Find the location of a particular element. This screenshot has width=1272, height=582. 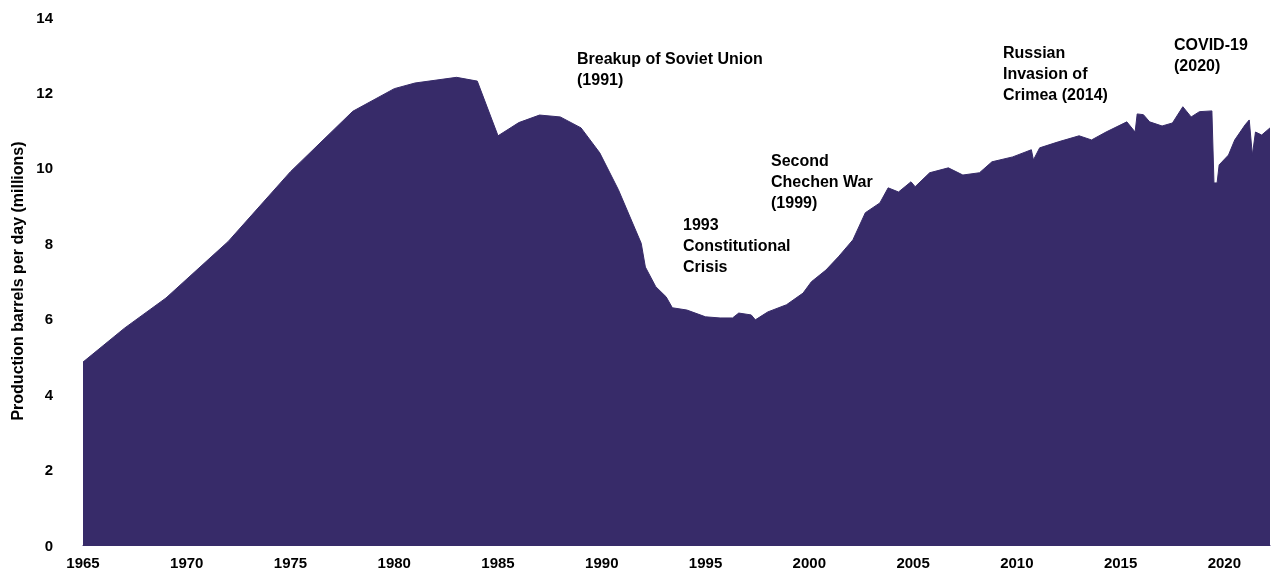

x-tick-label: 2020 is located at coordinates (1224, 562).